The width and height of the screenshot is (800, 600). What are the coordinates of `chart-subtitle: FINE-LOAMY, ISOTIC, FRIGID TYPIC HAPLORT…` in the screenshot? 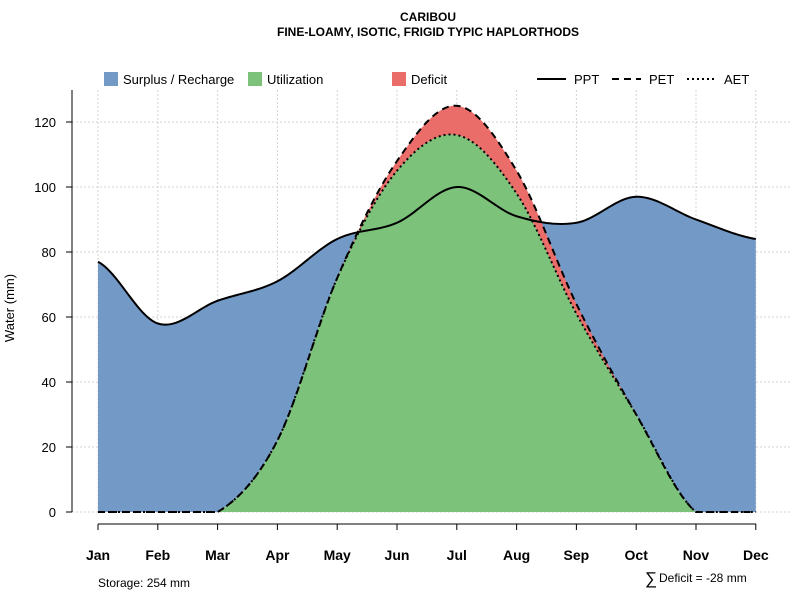 It's located at (428, 32).